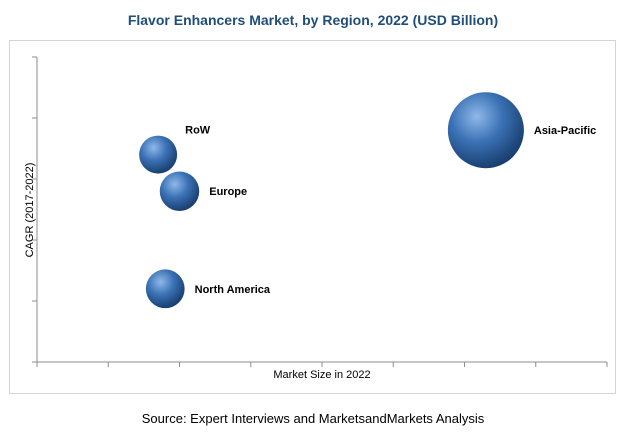 This screenshot has height=432, width=626. Describe the element at coordinates (228, 192) in the screenshot. I see `bubble-label-europe: Europe` at that location.